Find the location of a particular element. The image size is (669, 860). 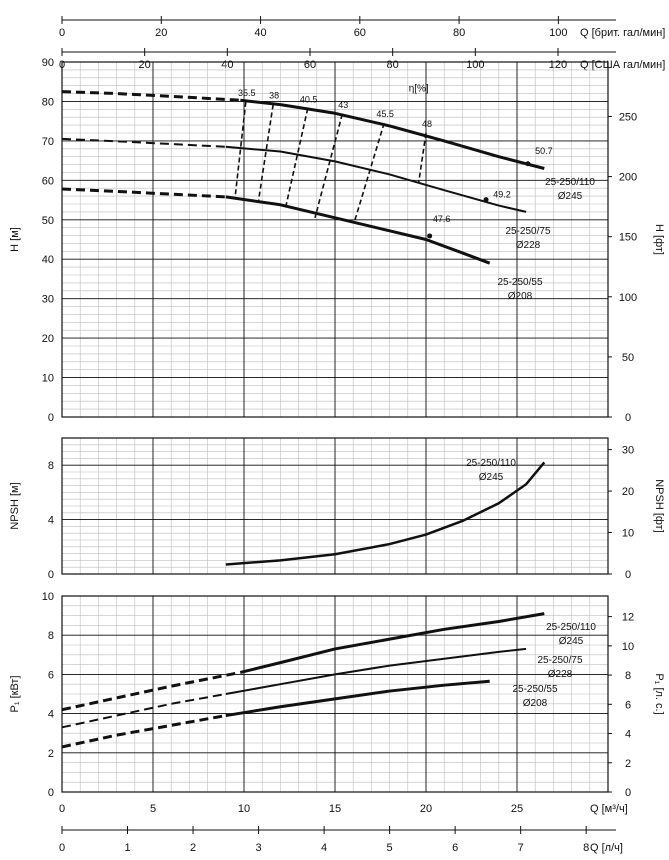

y-axis-label: H [м] is located at coordinates (15, 239).